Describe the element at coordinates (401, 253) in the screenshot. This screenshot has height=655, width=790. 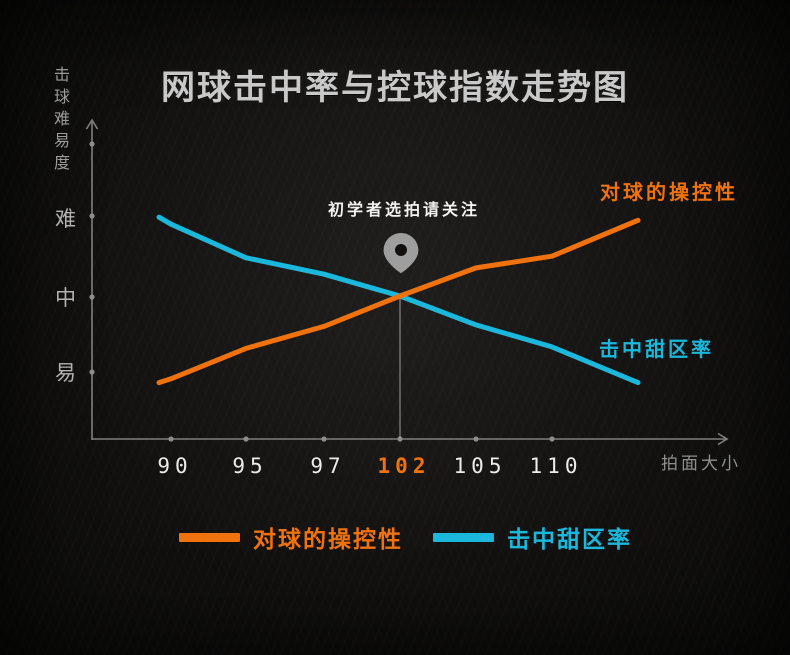
I see `location-pin-icon` at that location.